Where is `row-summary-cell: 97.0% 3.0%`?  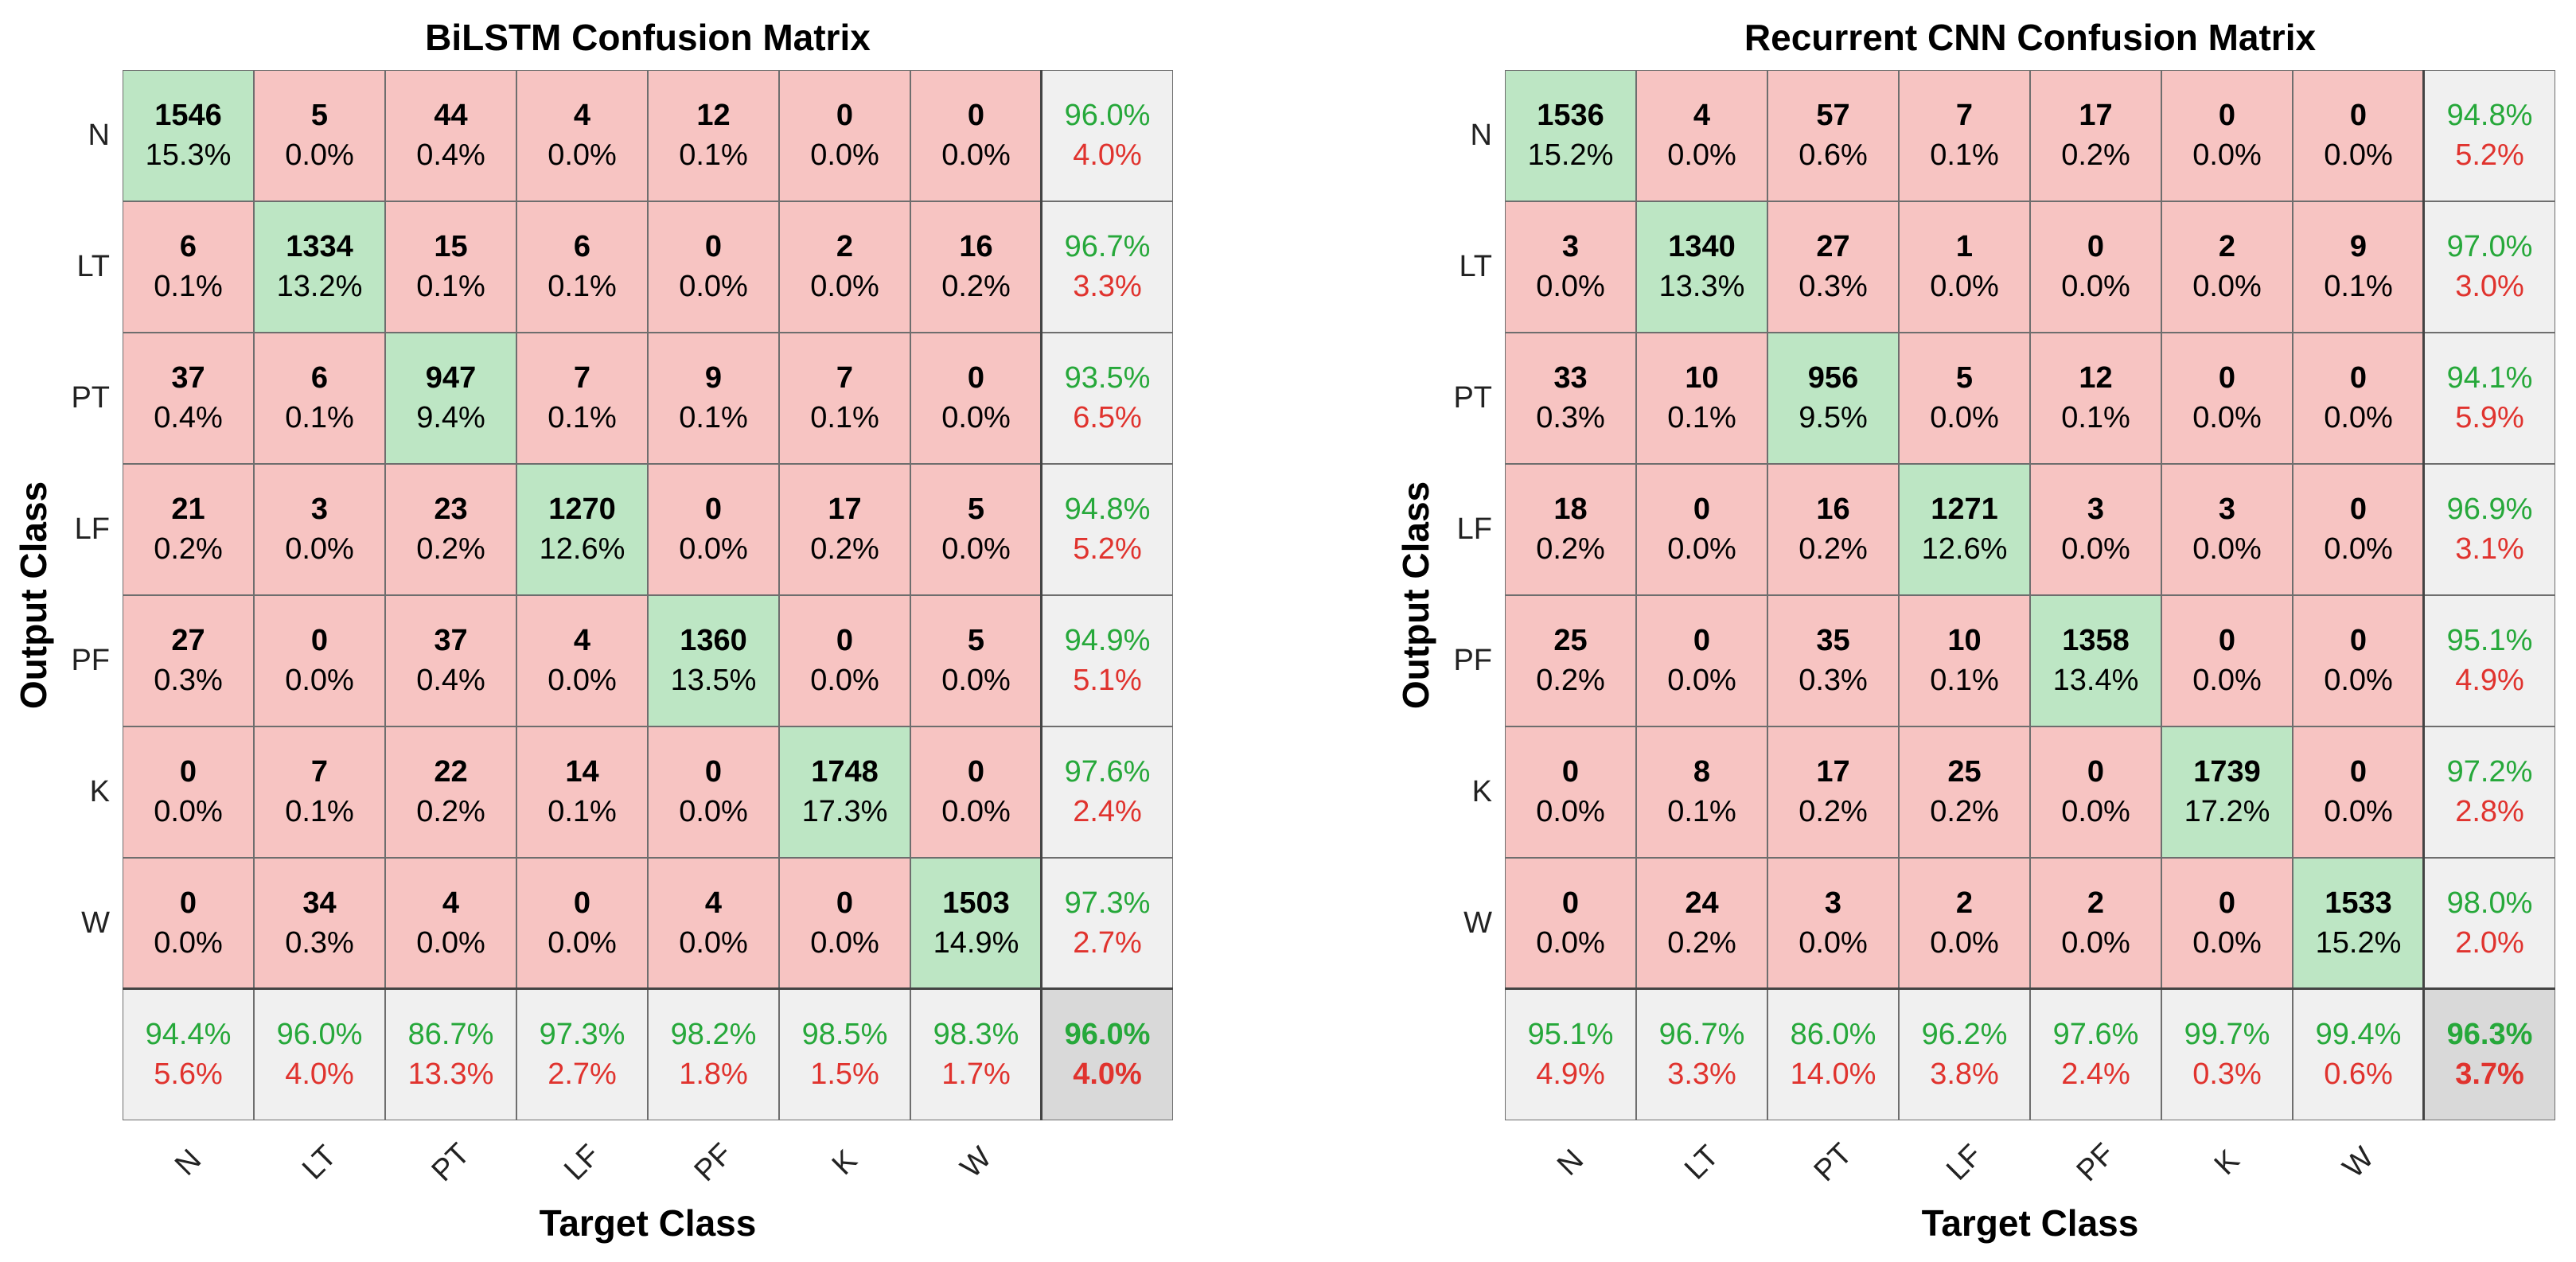 row-summary-cell: 97.0% 3.0% is located at coordinates (2489, 267).